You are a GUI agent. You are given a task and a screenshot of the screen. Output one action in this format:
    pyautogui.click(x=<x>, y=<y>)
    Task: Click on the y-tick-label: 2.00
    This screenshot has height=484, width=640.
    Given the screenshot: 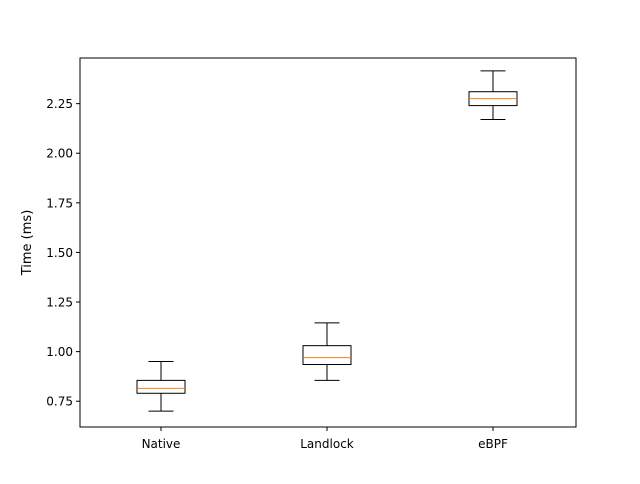 What is the action you would take?
    pyautogui.click(x=59, y=154)
    